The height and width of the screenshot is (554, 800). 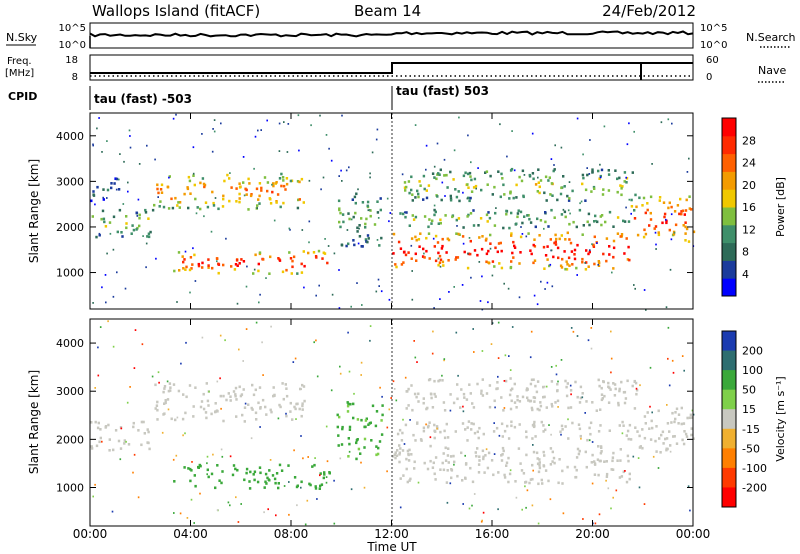 What do you see at coordinates (729, 497) in the screenshot?
I see `colorbar-cell` at bounding box center [729, 497].